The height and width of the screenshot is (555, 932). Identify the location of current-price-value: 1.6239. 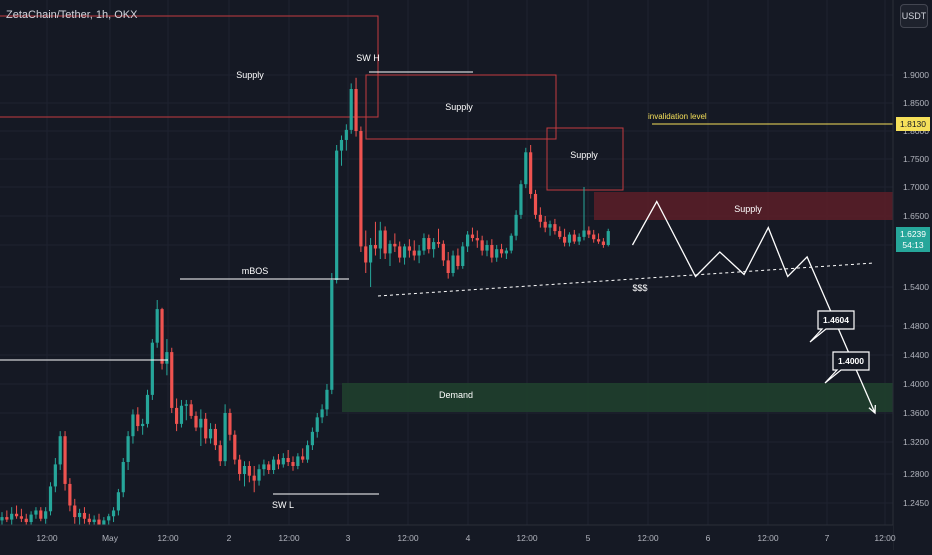
(913, 234).